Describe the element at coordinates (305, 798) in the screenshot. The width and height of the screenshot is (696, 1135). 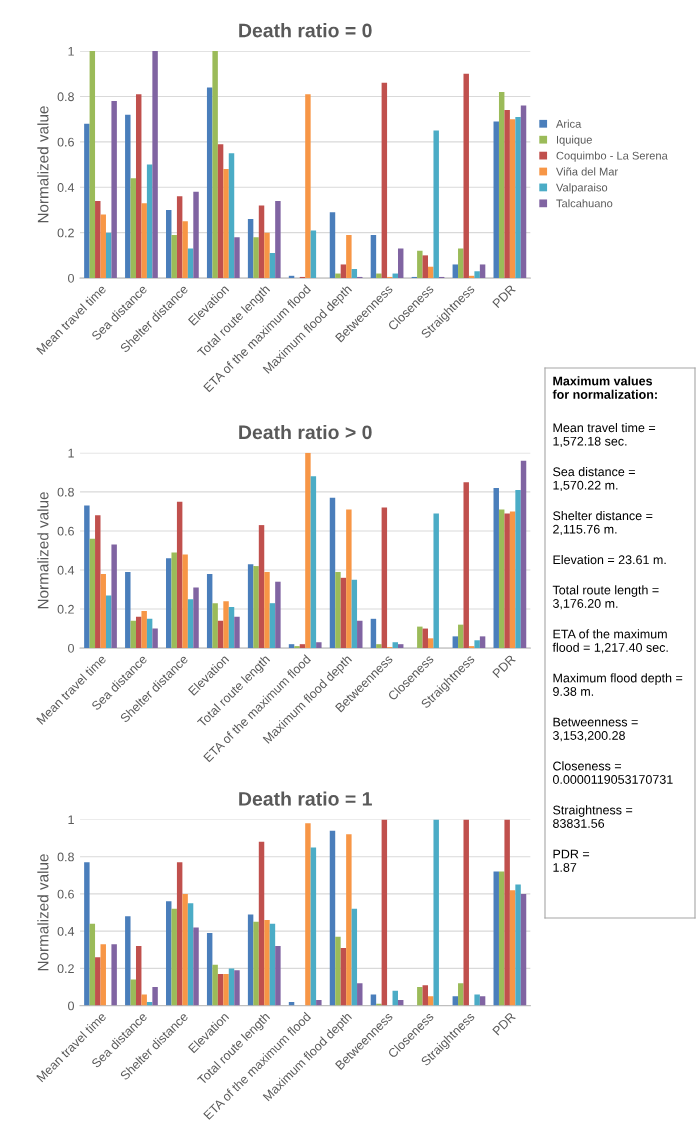
I see `chart-title: Death ratio = 1` at that location.